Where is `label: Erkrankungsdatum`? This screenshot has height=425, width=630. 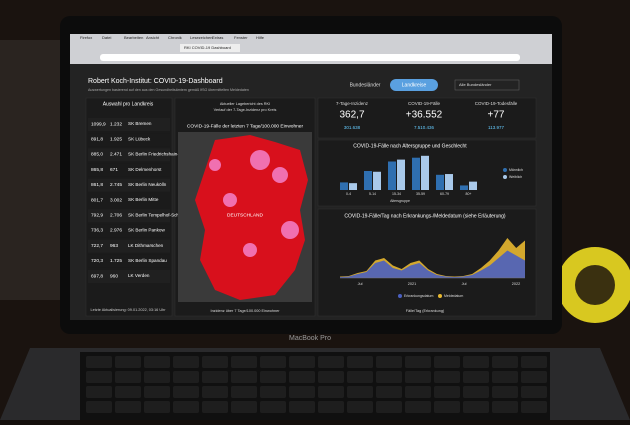
label: Erkrankungsdatum is located at coordinates (418, 296).